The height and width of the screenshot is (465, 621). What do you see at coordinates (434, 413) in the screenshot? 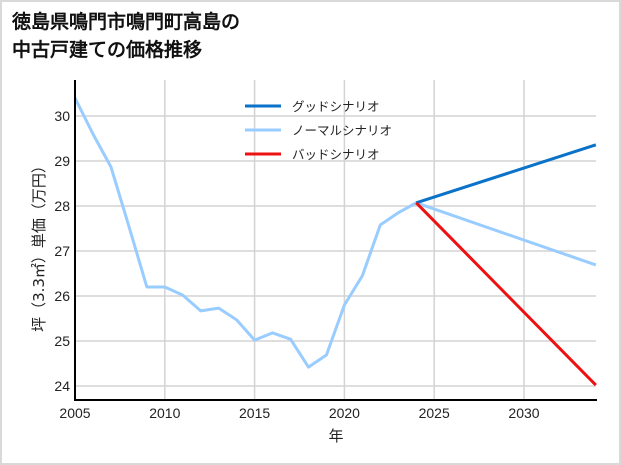
I see `x-tick-label: 2025` at bounding box center [434, 413].